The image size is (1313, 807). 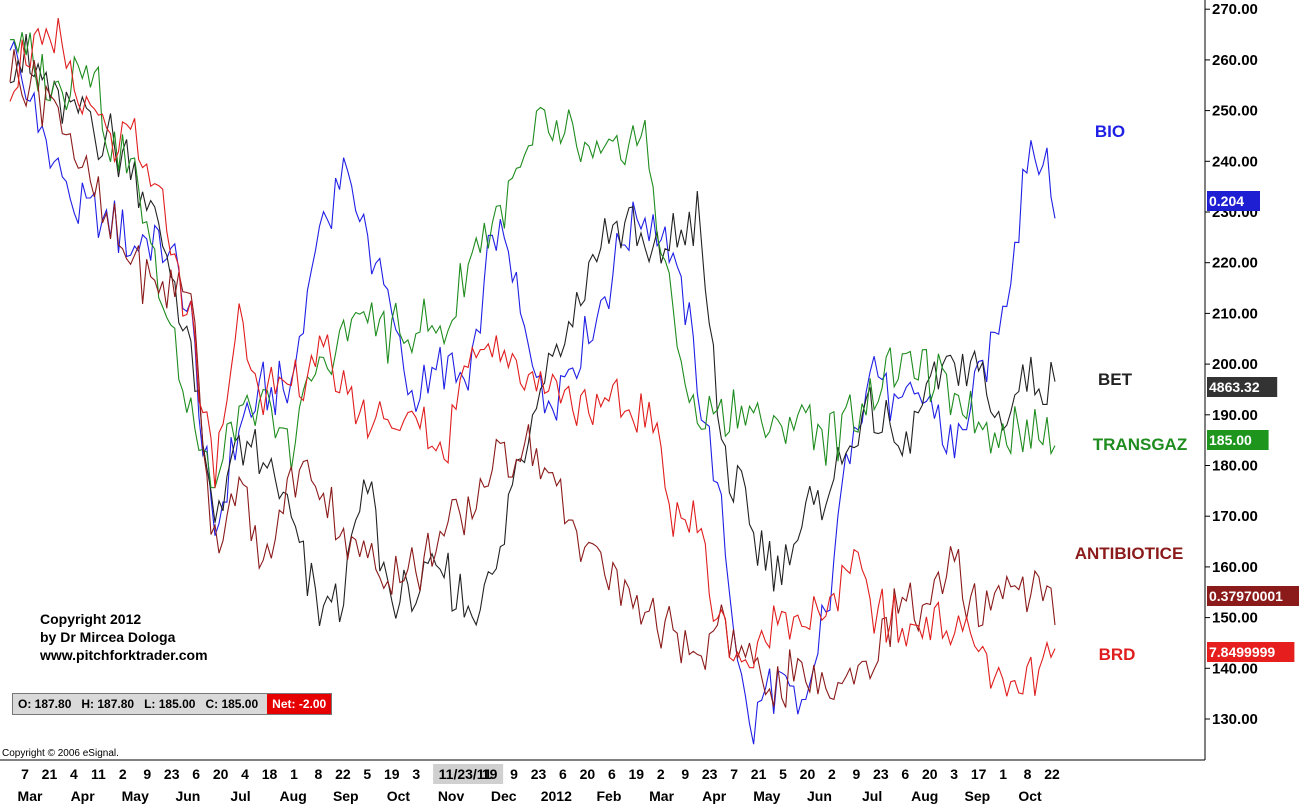 I want to click on low-value: L: 185.00, so click(x=170, y=704).